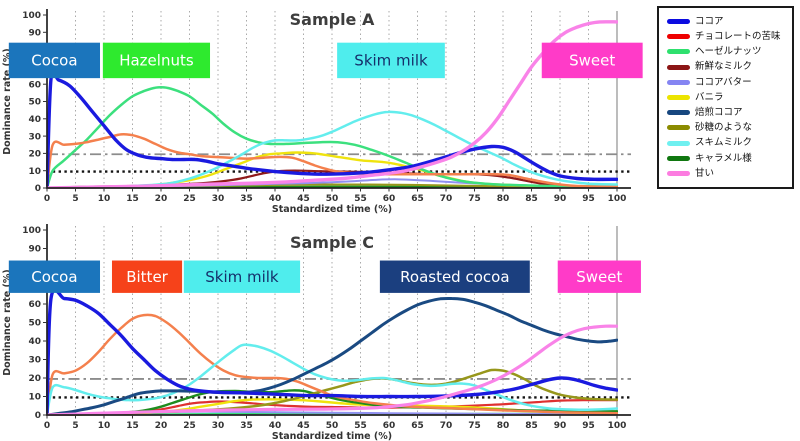 The width and height of the screenshot is (800, 441). I want to click on x-tick-label: 35, so click(246, 426).